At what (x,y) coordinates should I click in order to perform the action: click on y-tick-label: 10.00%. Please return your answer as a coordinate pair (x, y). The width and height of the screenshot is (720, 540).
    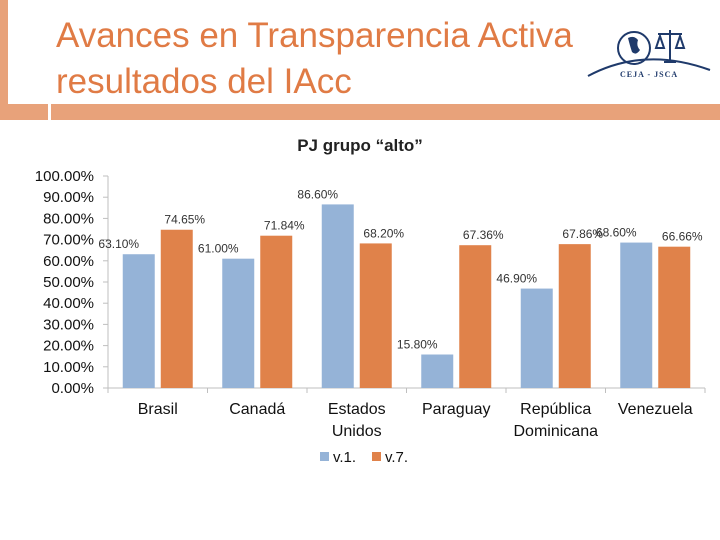
    Looking at the image, I should click on (68, 367).